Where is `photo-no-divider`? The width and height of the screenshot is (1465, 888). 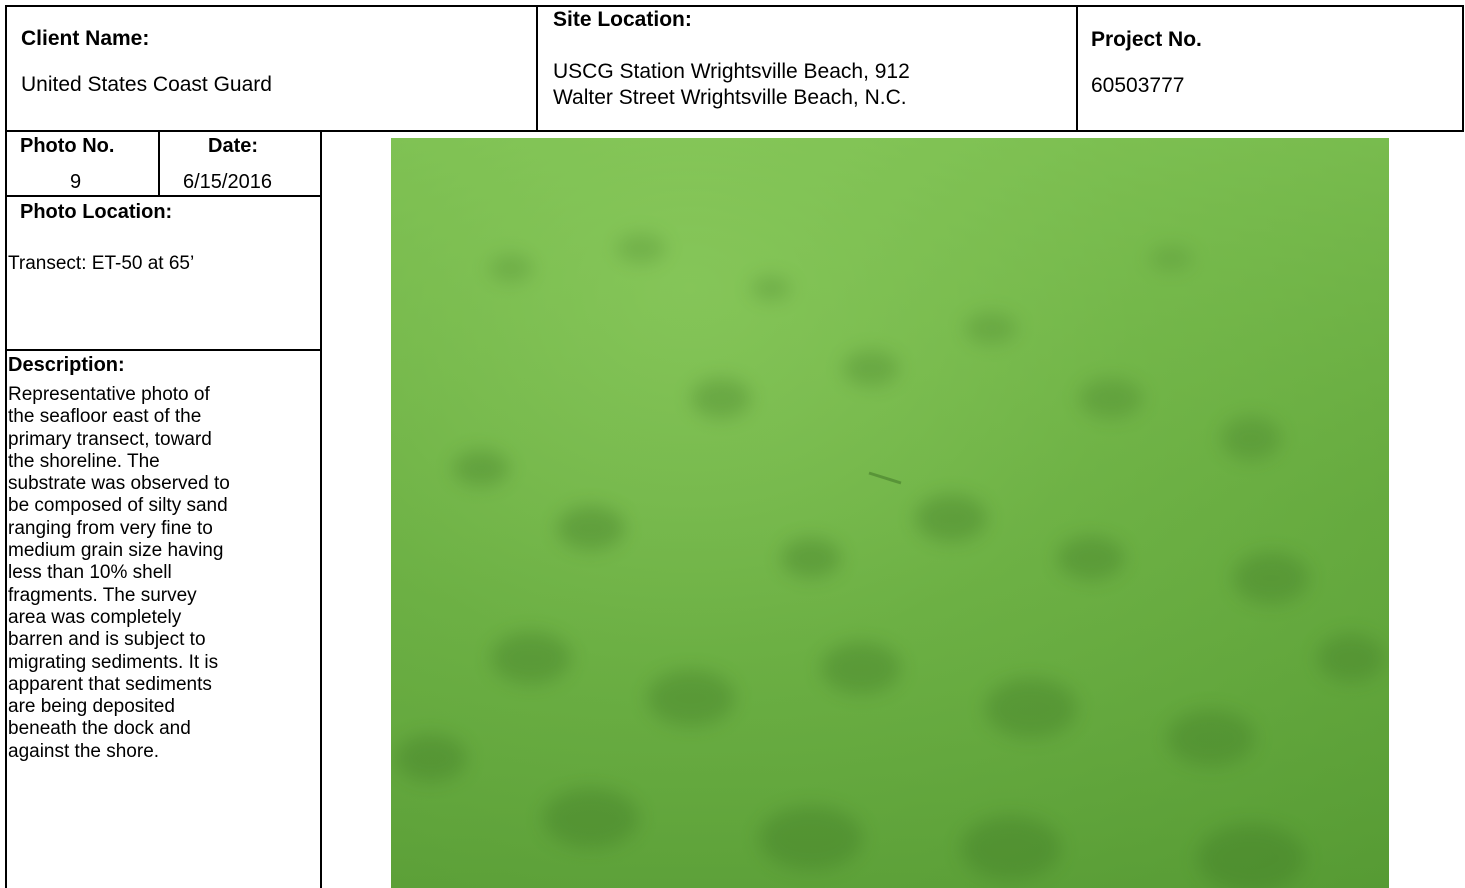
photo-no-divider is located at coordinates (159, 163).